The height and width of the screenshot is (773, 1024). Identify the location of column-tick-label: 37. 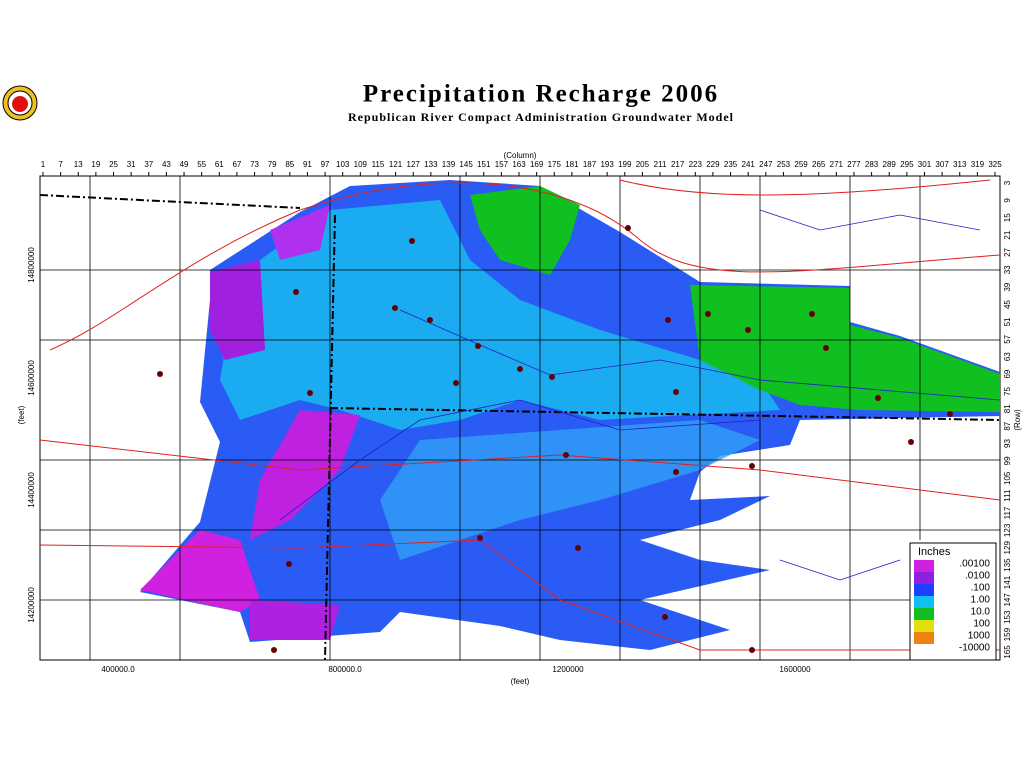
(148, 164).